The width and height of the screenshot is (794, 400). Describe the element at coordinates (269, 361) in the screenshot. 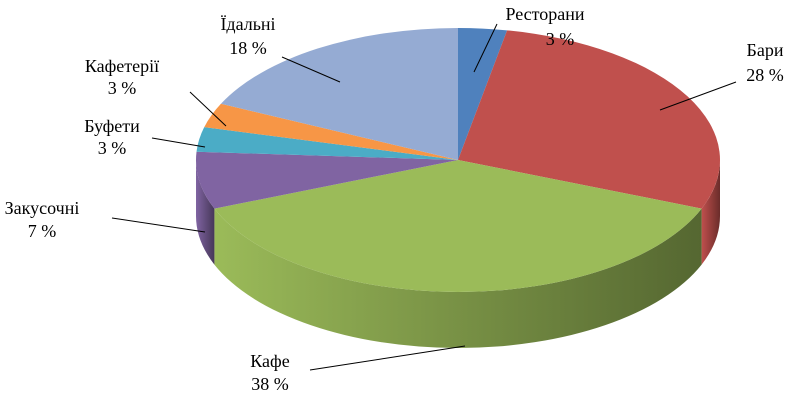

I see `slice-label: Кафе` at that location.